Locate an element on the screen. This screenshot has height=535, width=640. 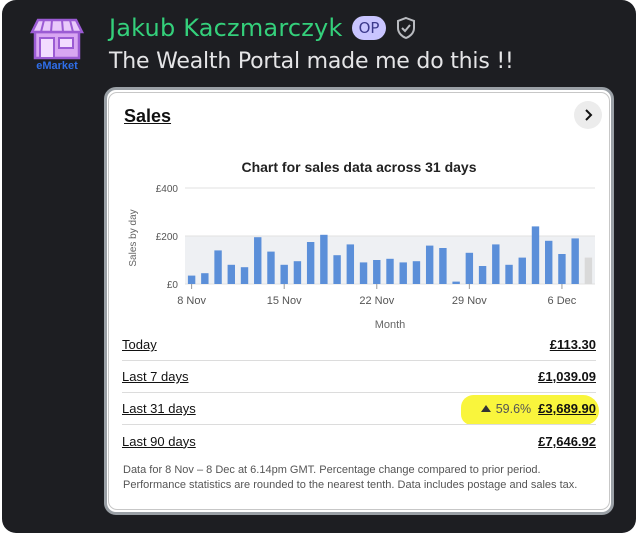
op-badge: OP is located at coordinates (369, 28).